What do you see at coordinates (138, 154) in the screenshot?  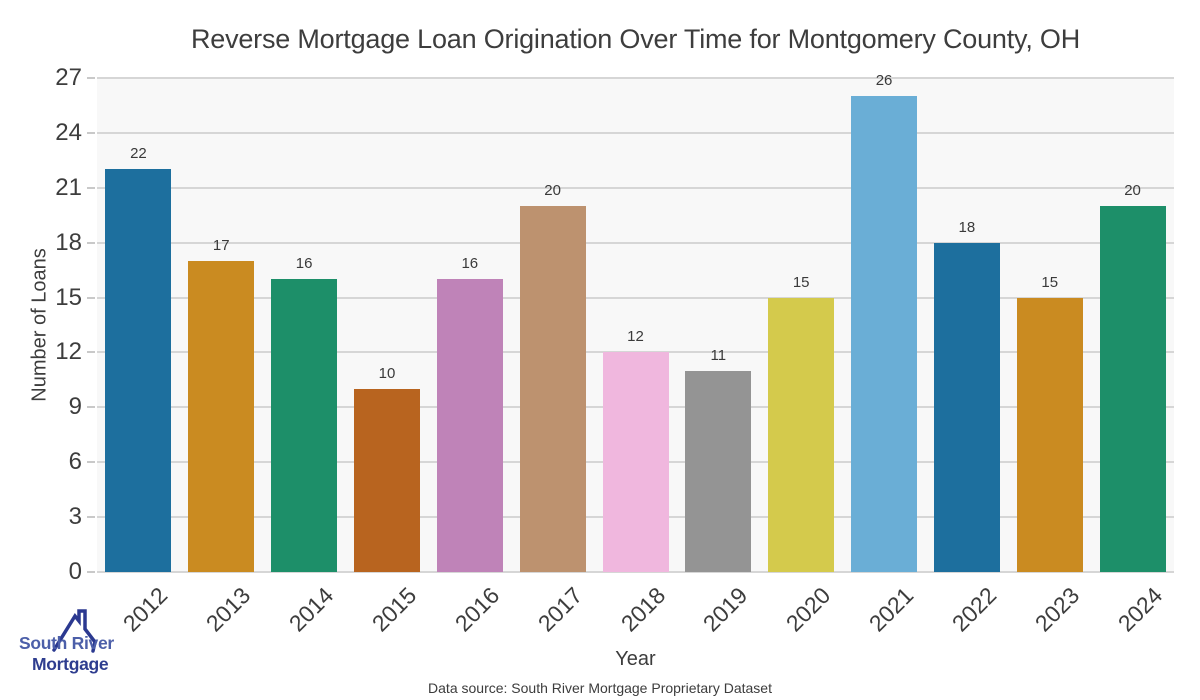 I see `bar-value-label: 22` at bounding box center [138, 154].